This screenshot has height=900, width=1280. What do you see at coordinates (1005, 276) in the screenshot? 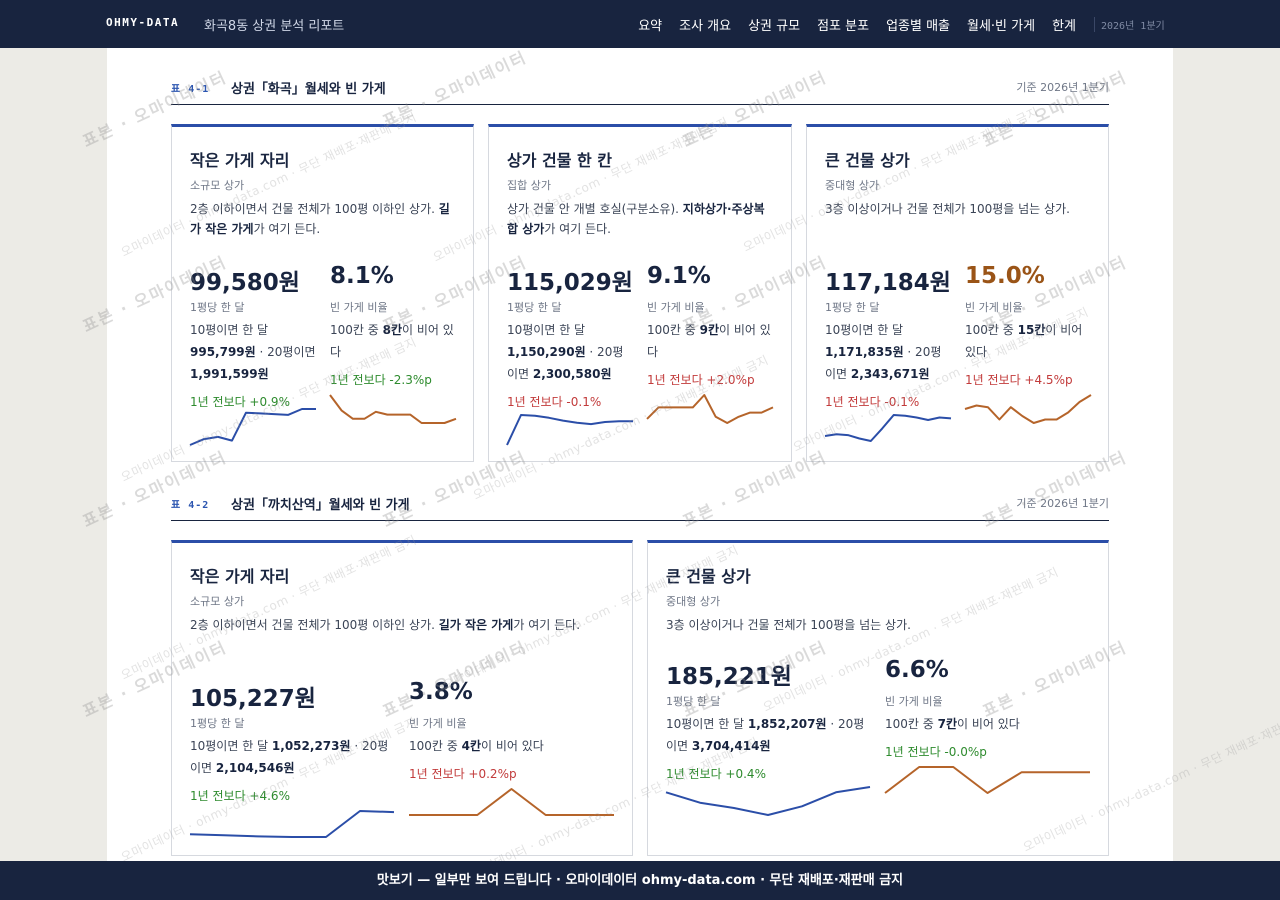
I see `vacancy-rate: 15.0%` at bounding box center [1005, 276].